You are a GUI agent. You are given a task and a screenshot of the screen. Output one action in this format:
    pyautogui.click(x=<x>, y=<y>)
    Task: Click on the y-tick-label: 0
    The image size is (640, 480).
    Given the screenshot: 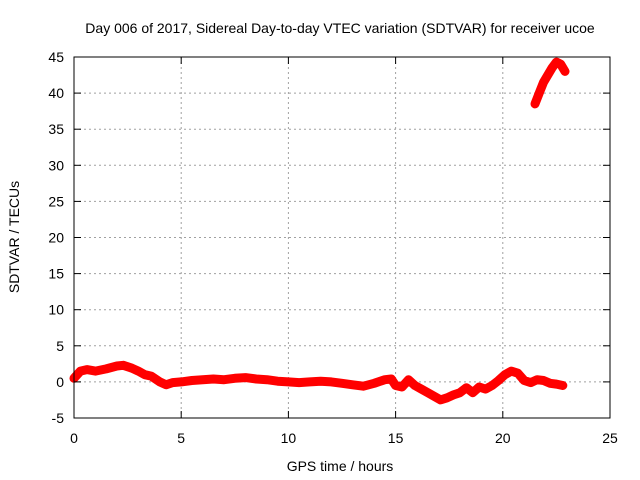 What is the action you would take?
    pyautogui.click(x=60, y=382)
    